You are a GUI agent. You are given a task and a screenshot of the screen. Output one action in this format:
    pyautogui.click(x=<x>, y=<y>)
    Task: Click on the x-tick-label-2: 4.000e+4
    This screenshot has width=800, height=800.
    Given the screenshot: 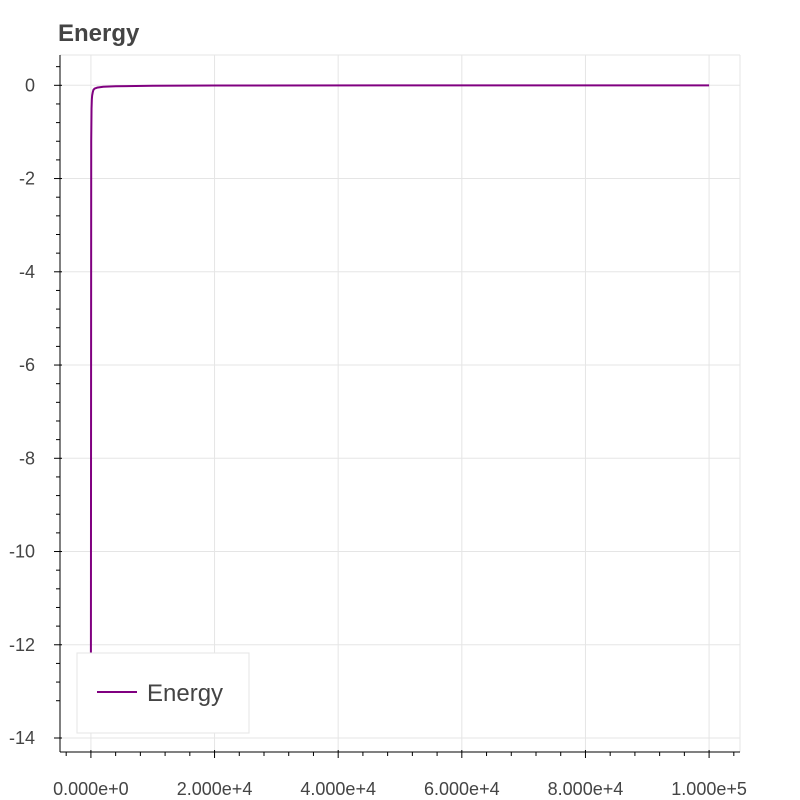 What is the action you would take?
    pyautogui.click(x=338, y=789)
    